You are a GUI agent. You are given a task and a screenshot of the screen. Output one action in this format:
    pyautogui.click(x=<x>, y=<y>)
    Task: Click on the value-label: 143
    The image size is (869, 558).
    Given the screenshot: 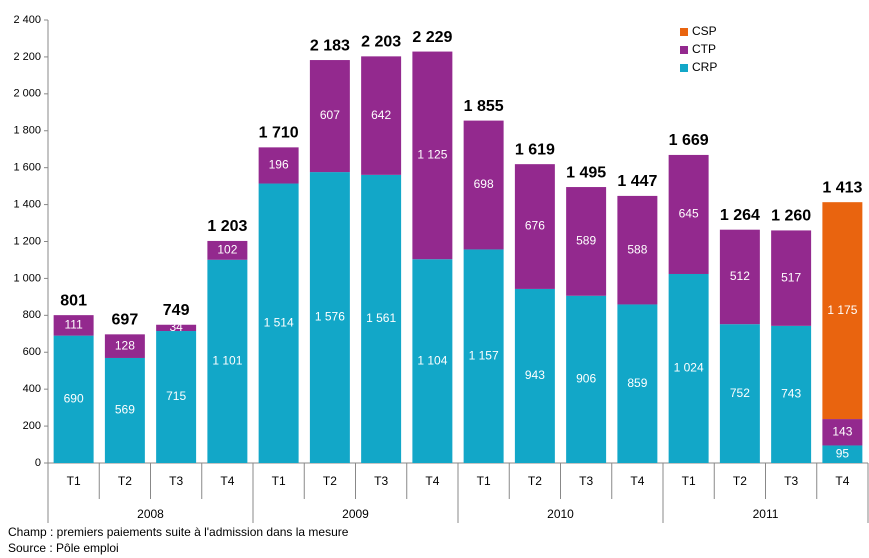 What is the action you would take?
    pyautogui.click(x=842, y=431)
    